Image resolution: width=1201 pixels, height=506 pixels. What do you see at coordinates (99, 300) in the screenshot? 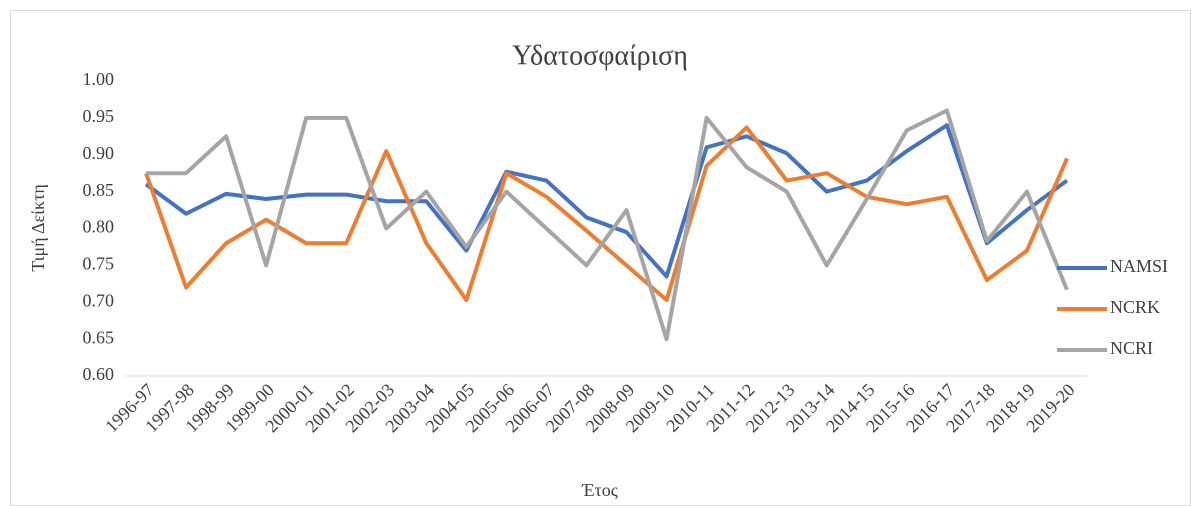
I see `y-tick-label: 0.70` at bounding box center [99, 300].